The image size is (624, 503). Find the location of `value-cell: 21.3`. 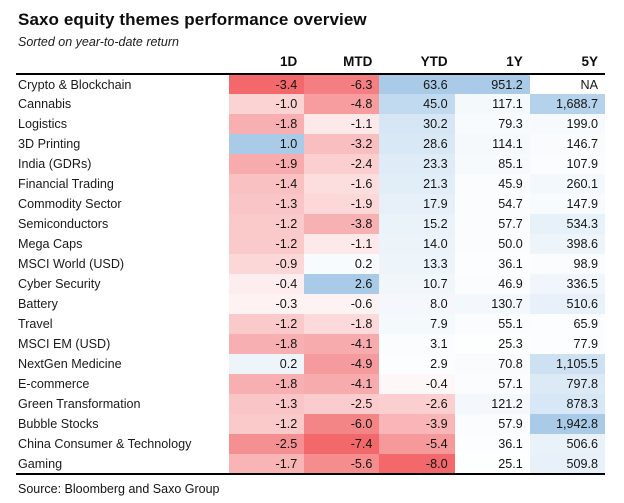

value-cell: 21.3 is located at coordinates (417, 184).